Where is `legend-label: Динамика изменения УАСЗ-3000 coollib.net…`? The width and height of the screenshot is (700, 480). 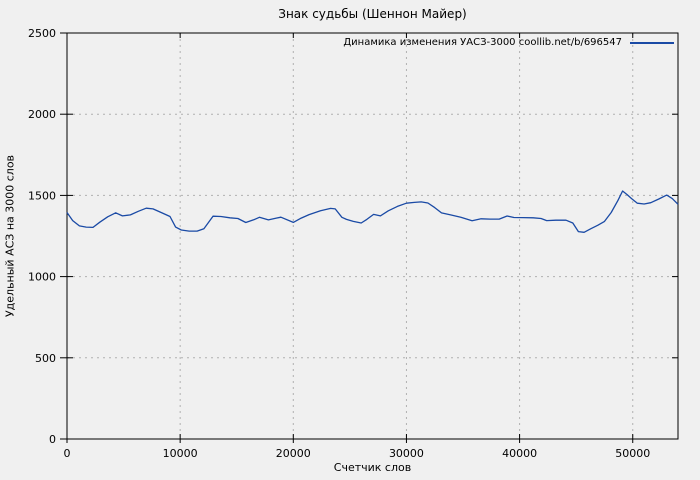
legend-label: Динамика изменения УАСЗ-3000 coollib.net… is located at coordinates (482, 42).